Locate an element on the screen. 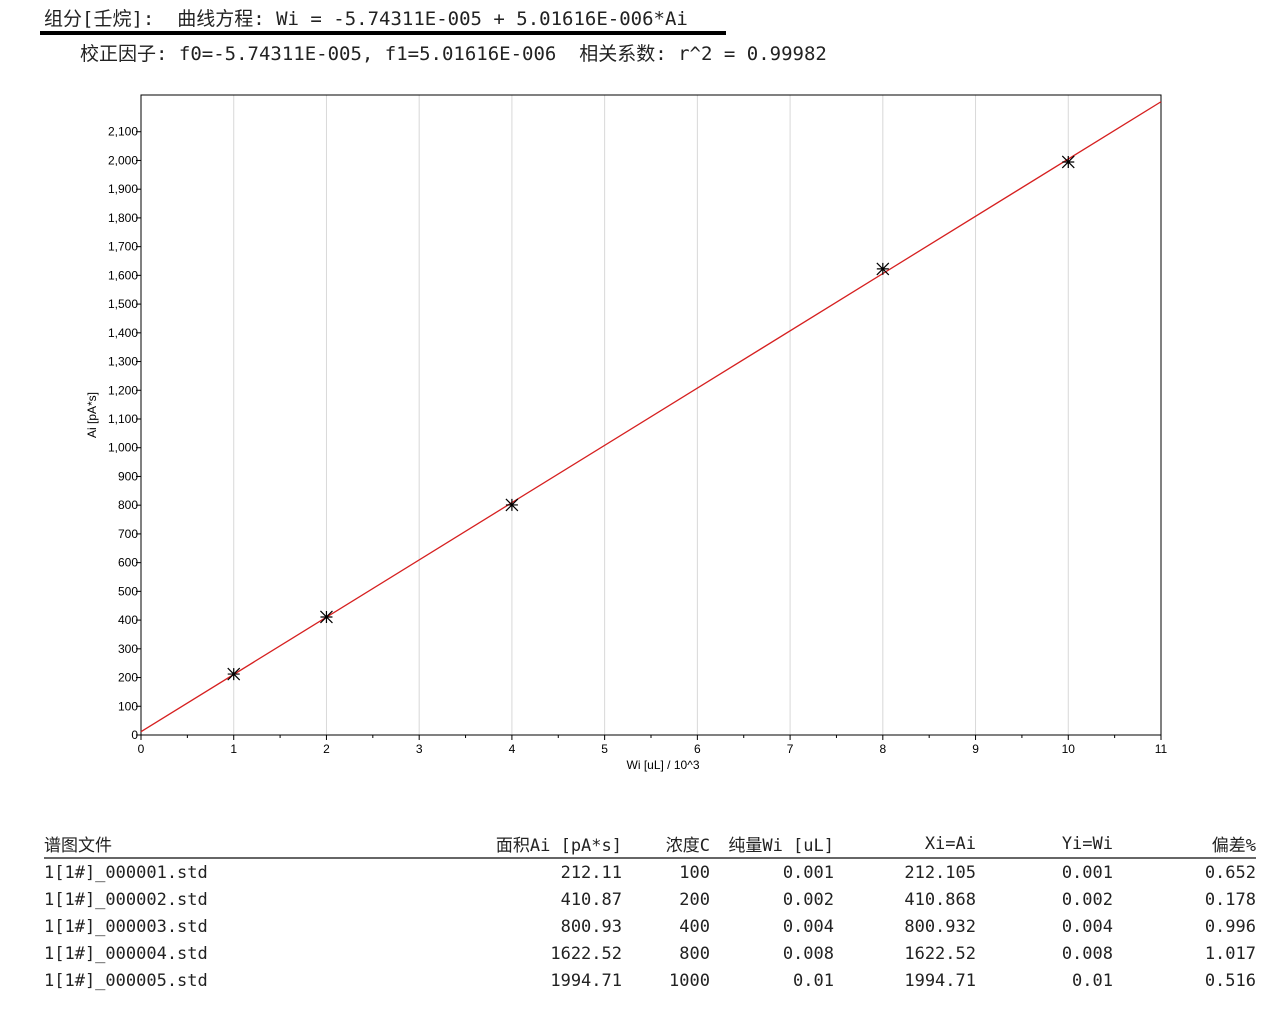 This screenshot has height=1013, width=1271. y-tick-label: 200 is located at coordinates (128, 678).